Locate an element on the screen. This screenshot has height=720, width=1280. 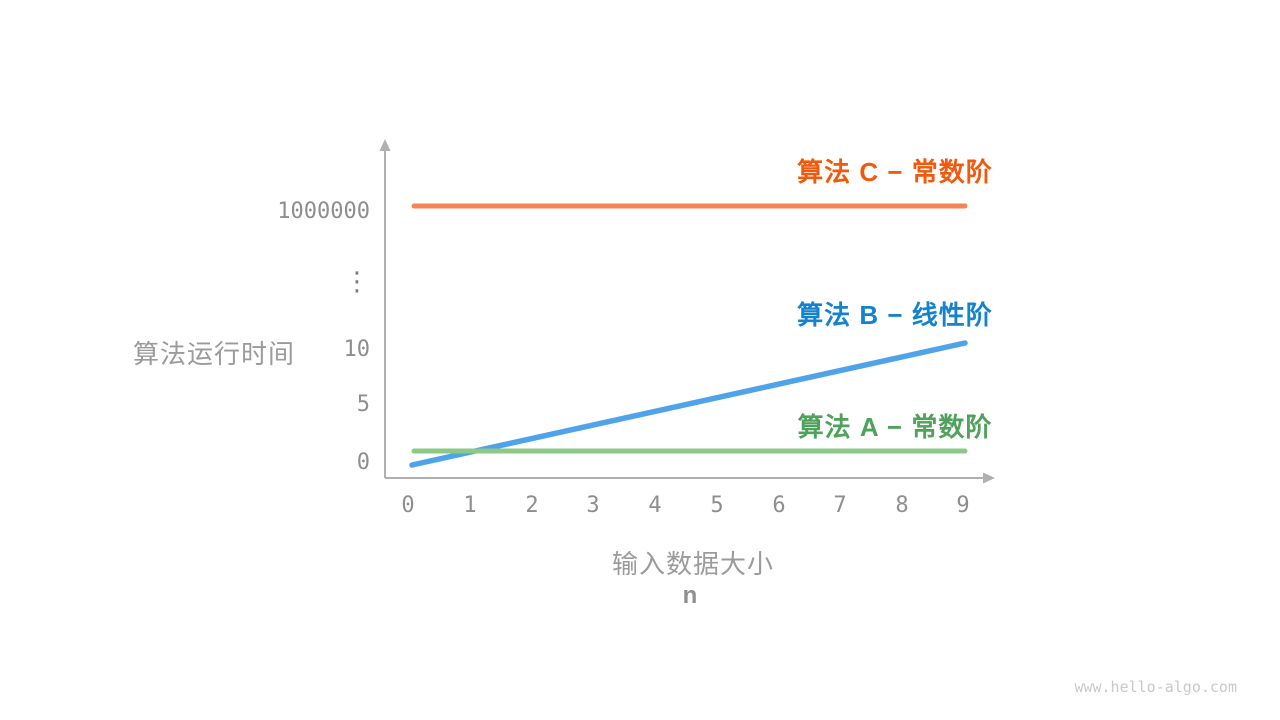
x-tick-3: 3 is located at coordinates (593, 505).